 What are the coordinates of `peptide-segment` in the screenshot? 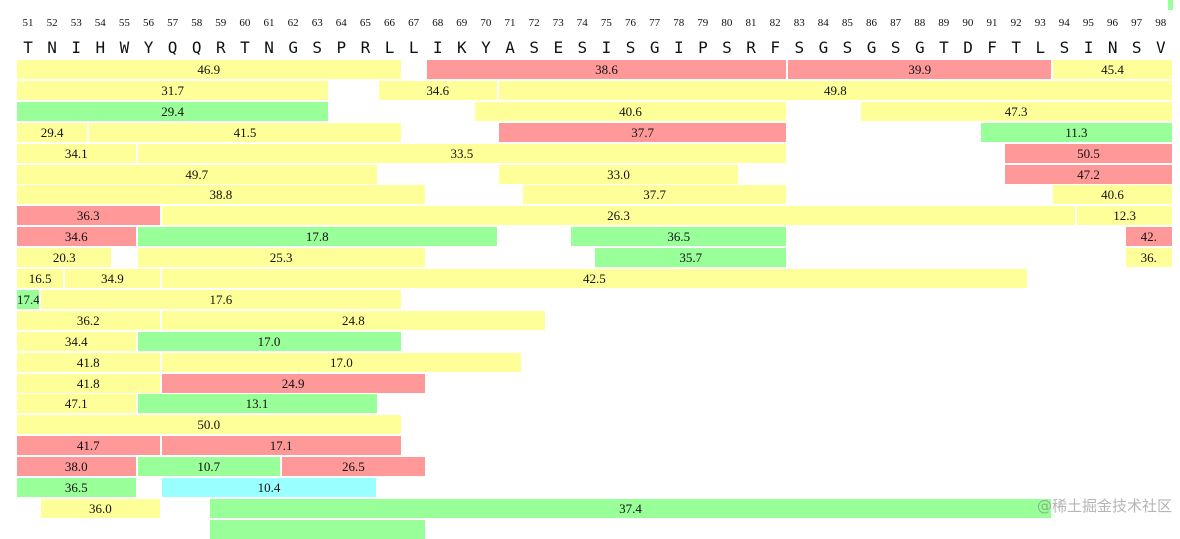 It's located at (317, 529).